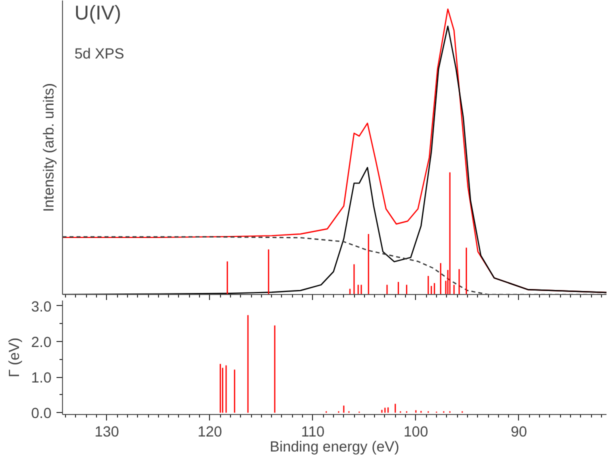 Image resolution: width=608 pixels, height=458 pixels. I want to click on x-tick-label: 120, so click(210, 432).